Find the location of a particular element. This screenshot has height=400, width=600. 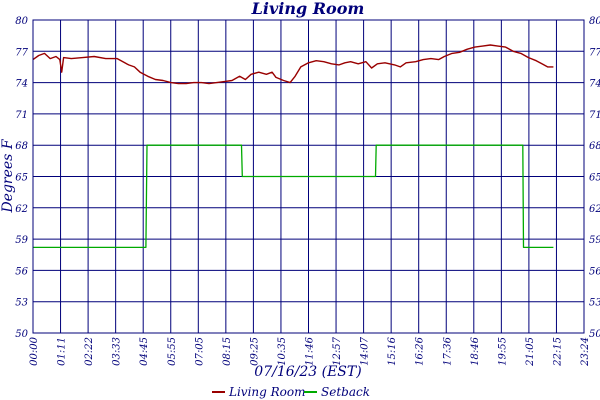

y-tick-label: 71 is located at coordinates (21, 115).